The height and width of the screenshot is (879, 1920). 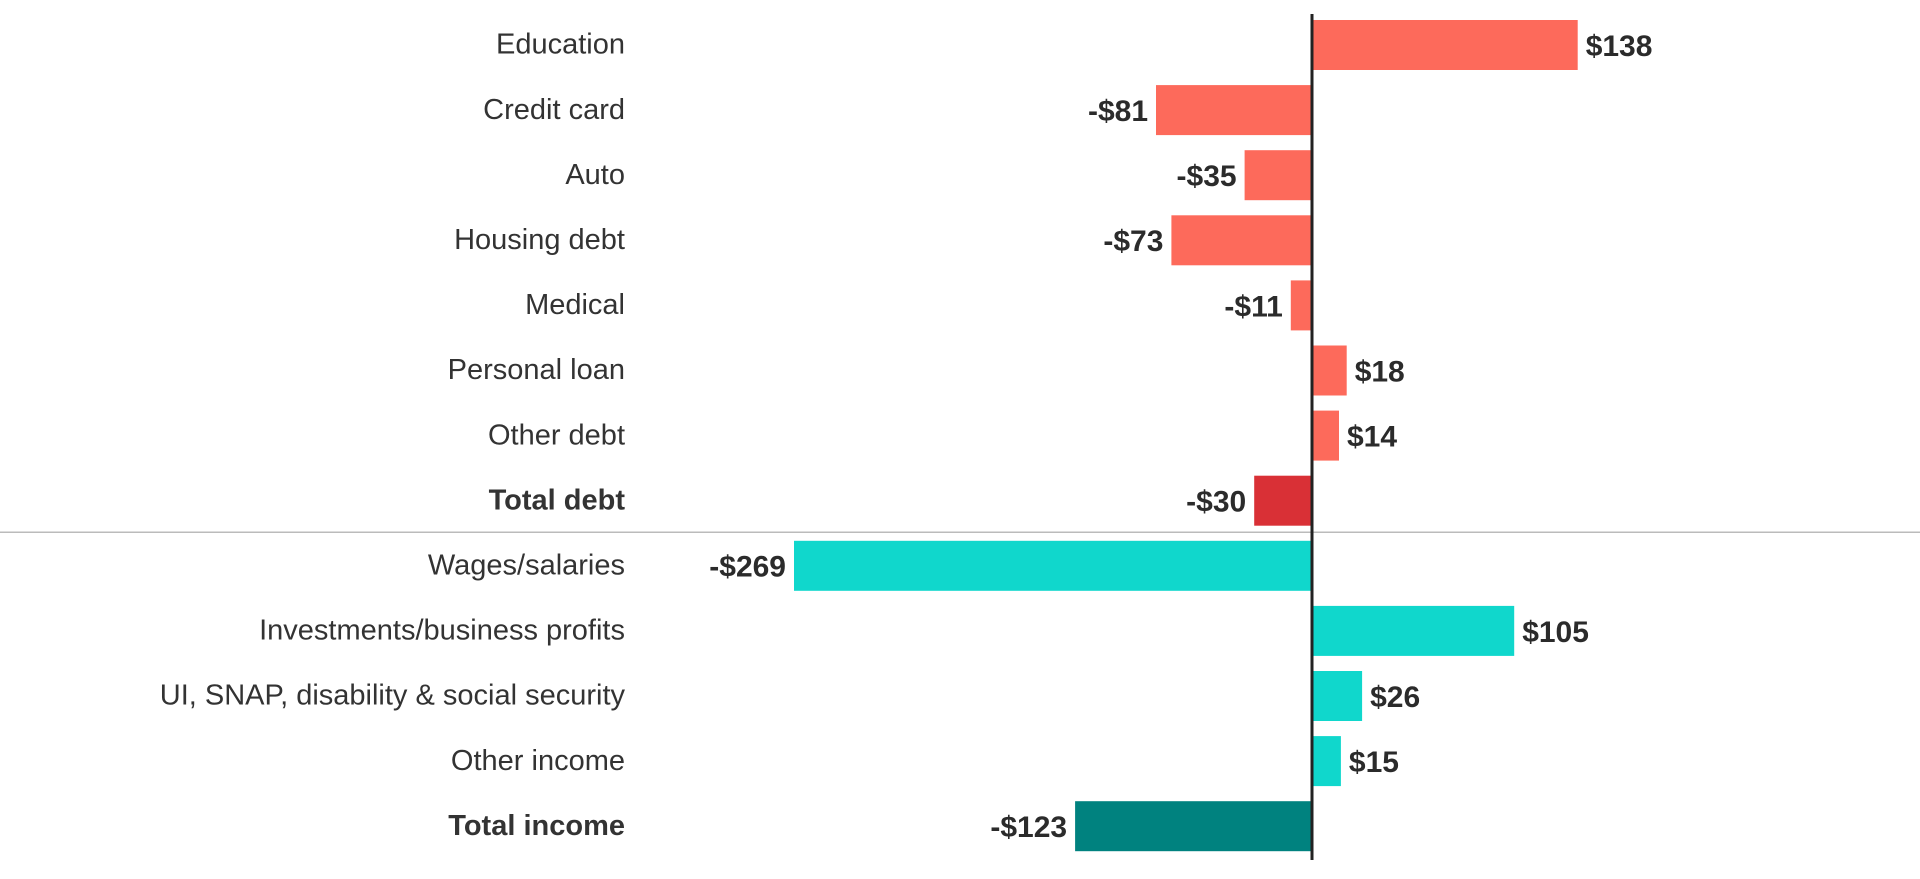 What do you see at coordinates (1413, 630) in the screenshot?
I see `bar-investments-business-profits` at bounding box center [1413, 630].